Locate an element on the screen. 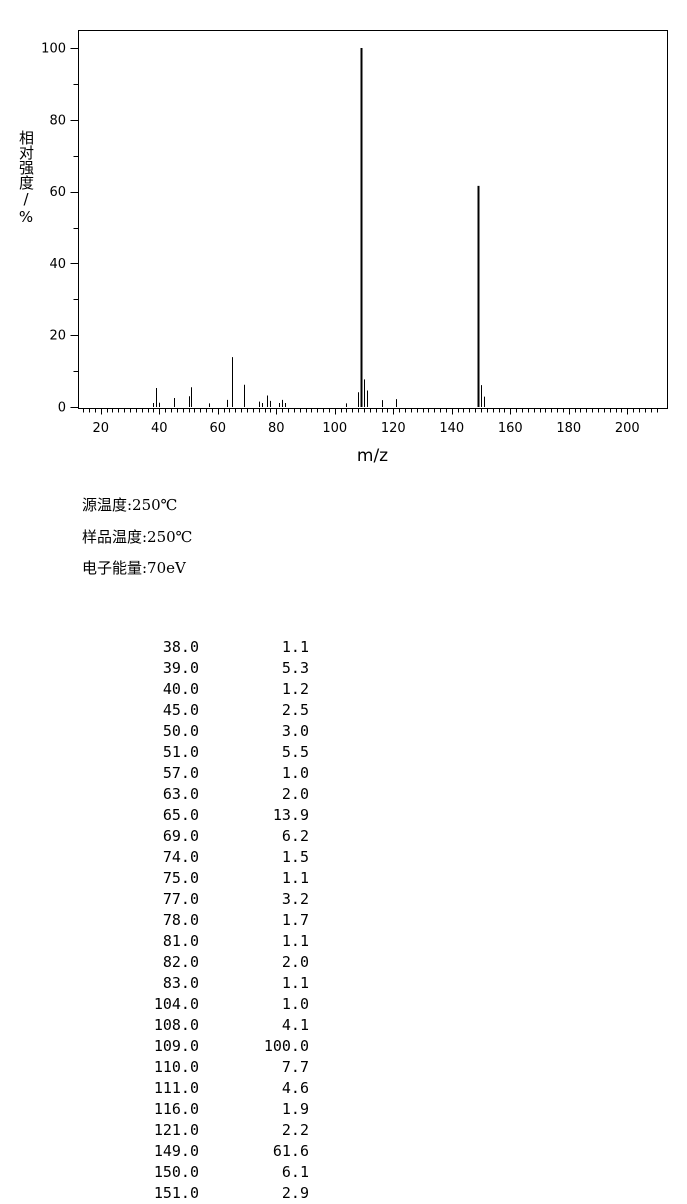  x-tick-label: 40 is located at coordinates (159, 428).